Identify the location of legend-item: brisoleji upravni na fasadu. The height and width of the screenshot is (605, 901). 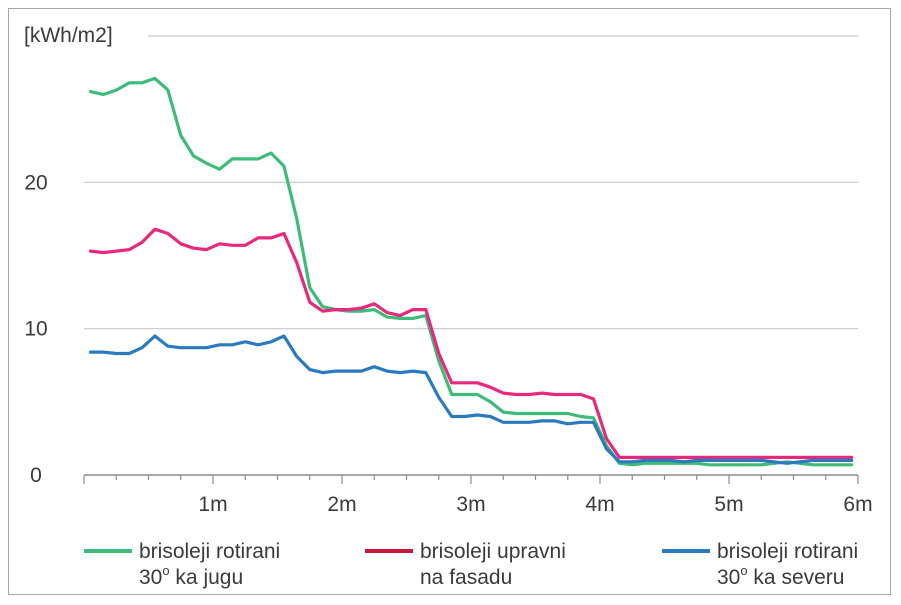
(465, 564).